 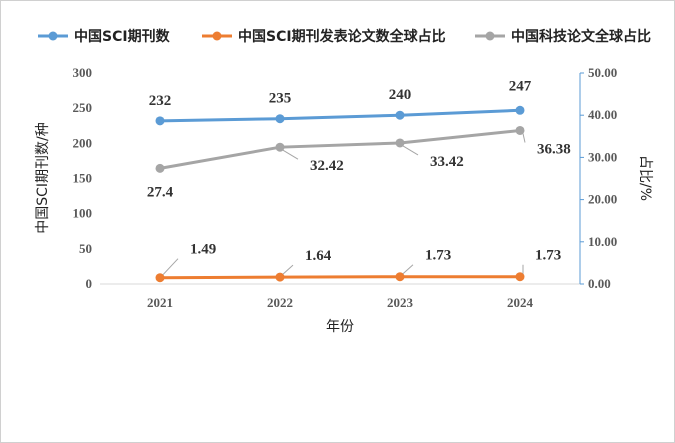 I want to click on data-label: 240, so click(x=400, y=95).